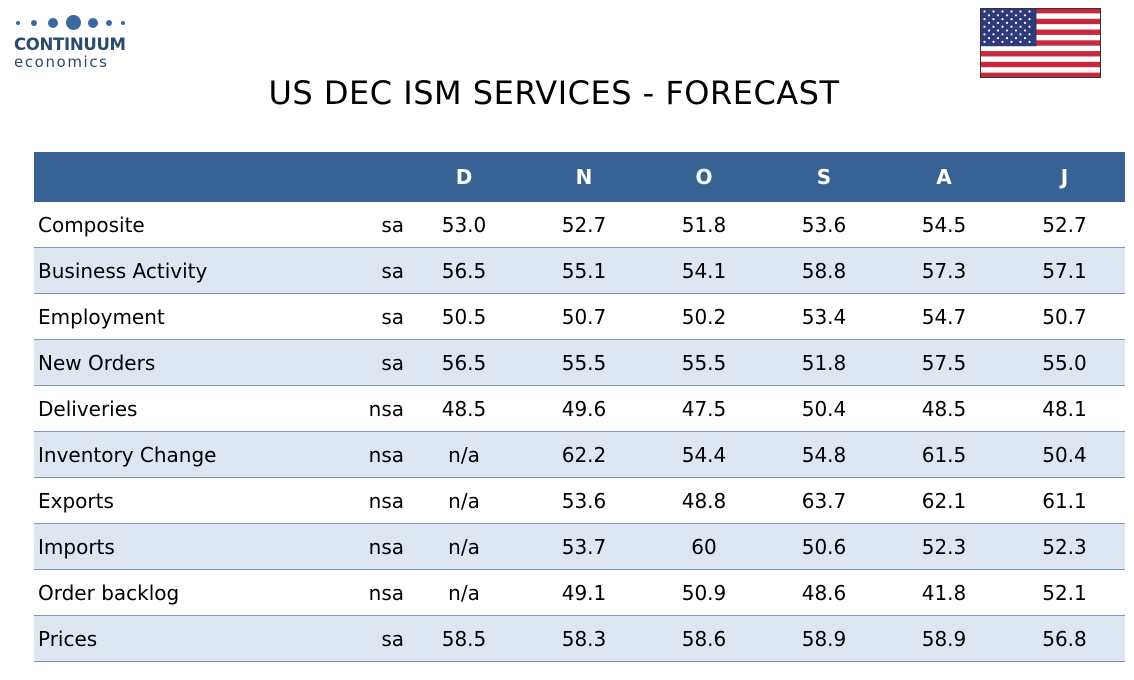 Image resolution: width=1134 pixels, height=680 pixels. What do you see at coordinates (704, 316) in the screenshot?
I see `table-cell: 50.2` at bounding box center [704, 316].